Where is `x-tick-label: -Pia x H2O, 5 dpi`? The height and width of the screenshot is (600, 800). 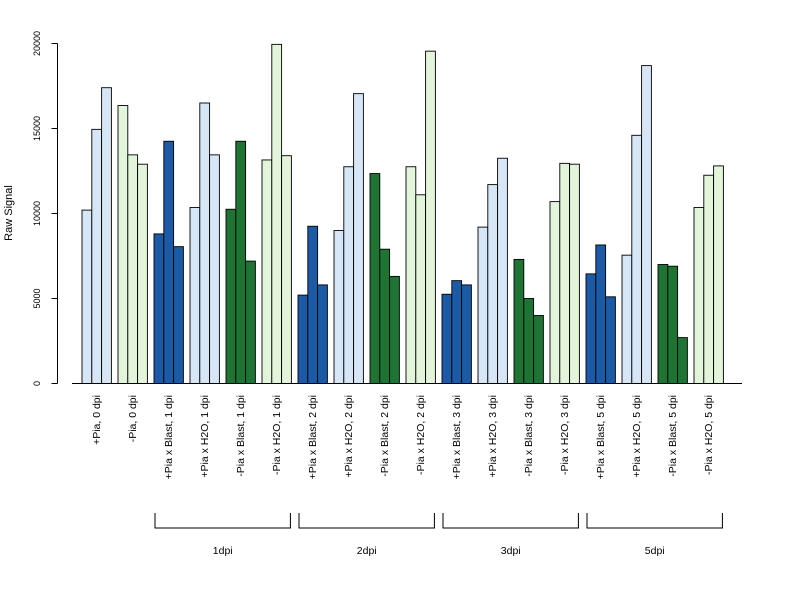 x-tick-label: -Pia x H2O, 5 dpi is located at coordinates (709, 435).